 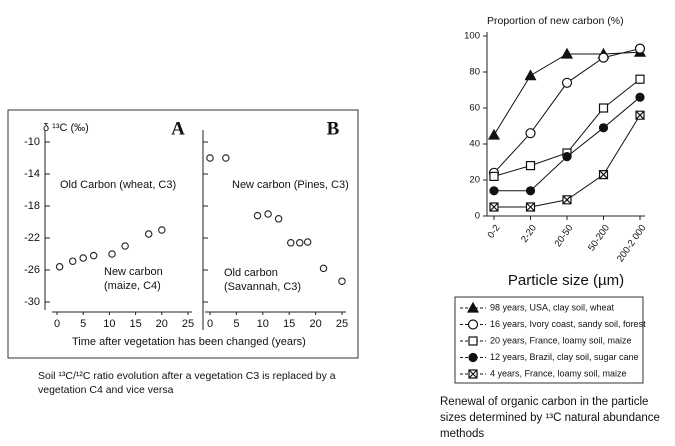 I want to click on x-tick-label: 200-2 000, so click(x=632, y=243).